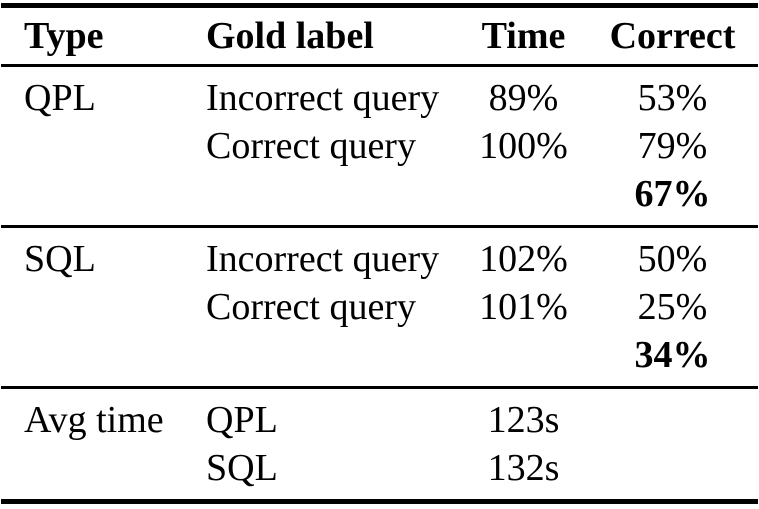 This screenshot has height=509, width=759. I want to click on cell-time: 101%, so click(523, 307).